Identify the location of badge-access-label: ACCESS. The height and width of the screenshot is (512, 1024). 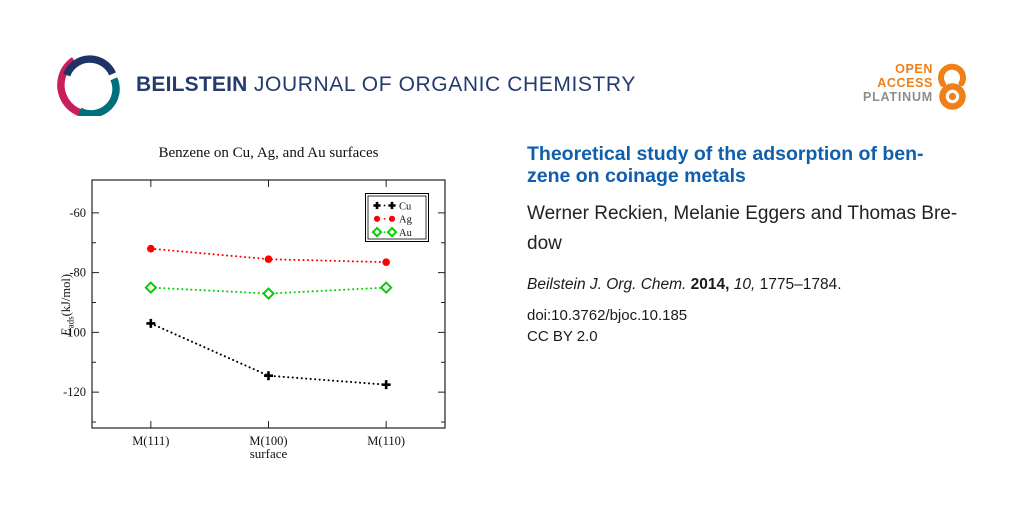
(905, 83).